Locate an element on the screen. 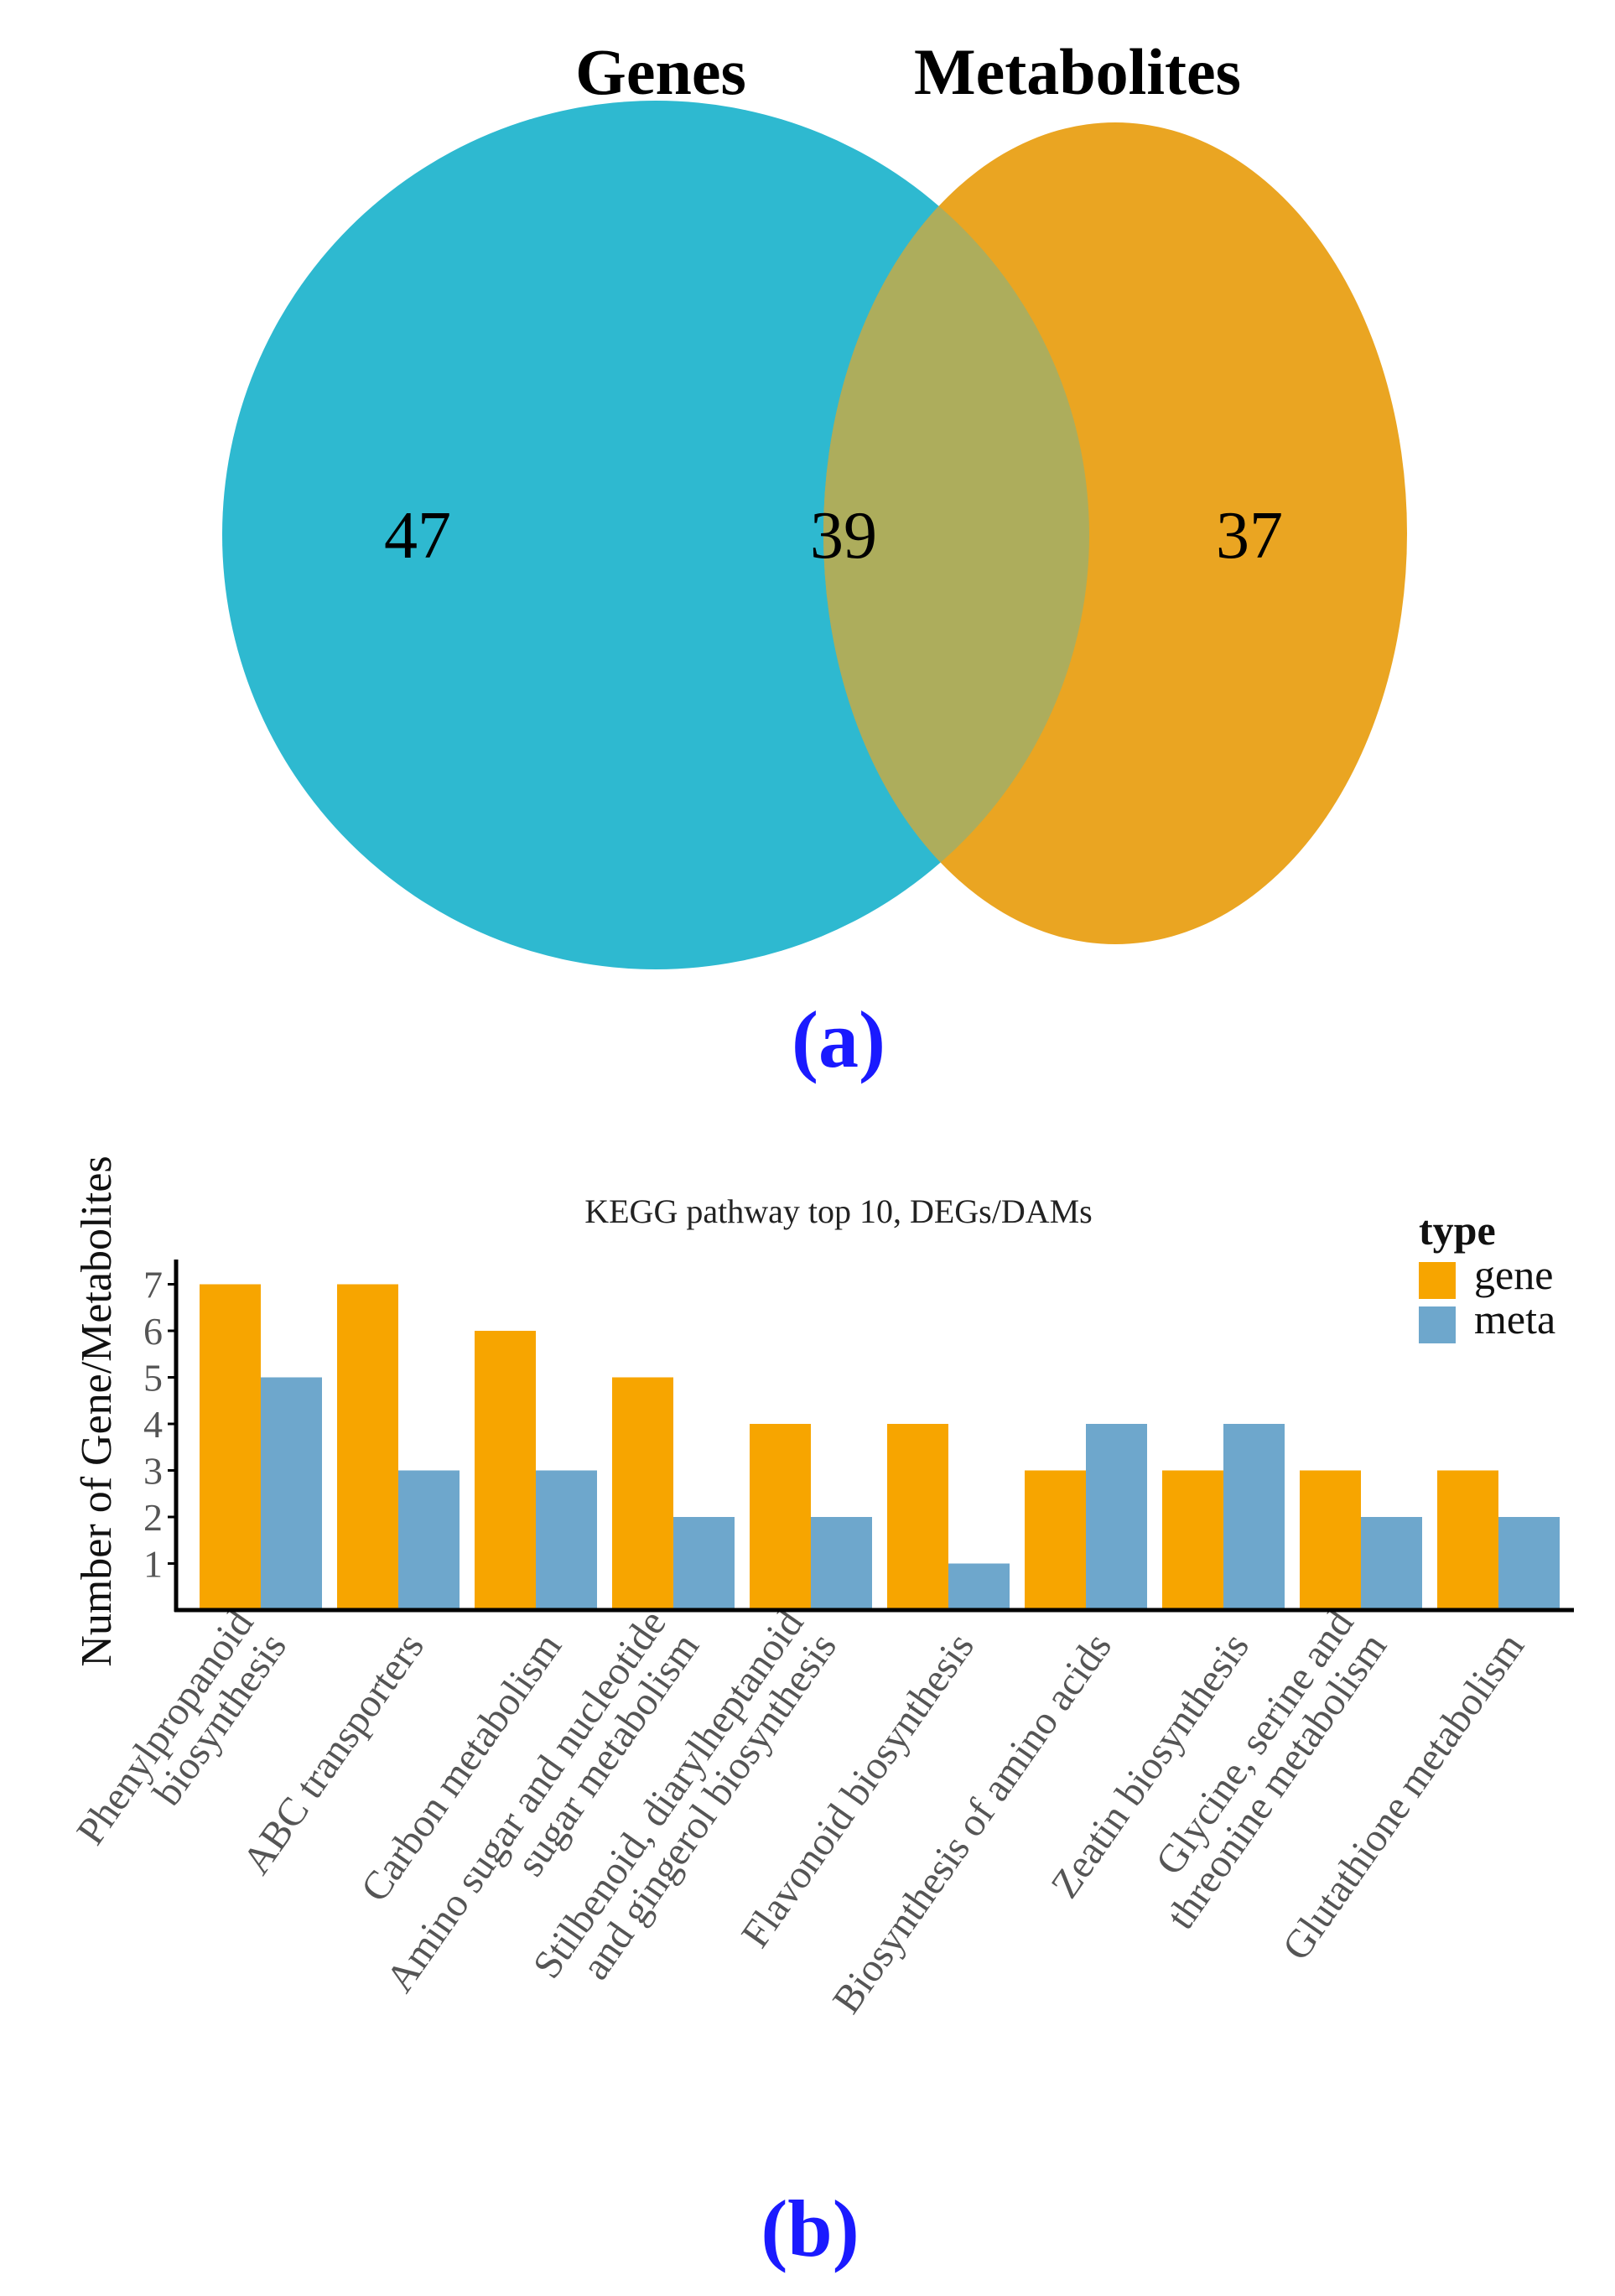 Image resolution: width=1615 pixels, height=2296 pixels. panel-label-a: (a) is located at coordinates (838, 1039).